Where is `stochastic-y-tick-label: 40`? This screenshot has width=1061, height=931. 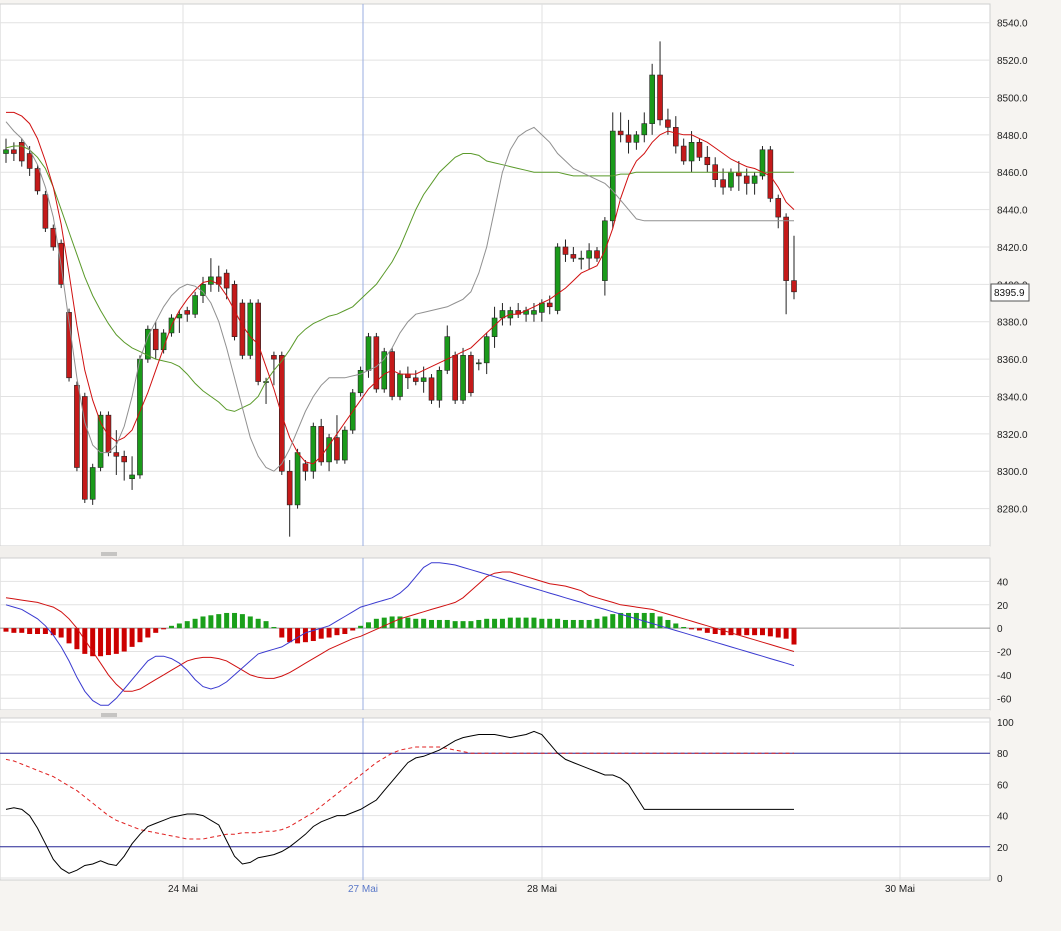
stochastic-y-tick-label: 40 is located at coordinates (1003, 817).